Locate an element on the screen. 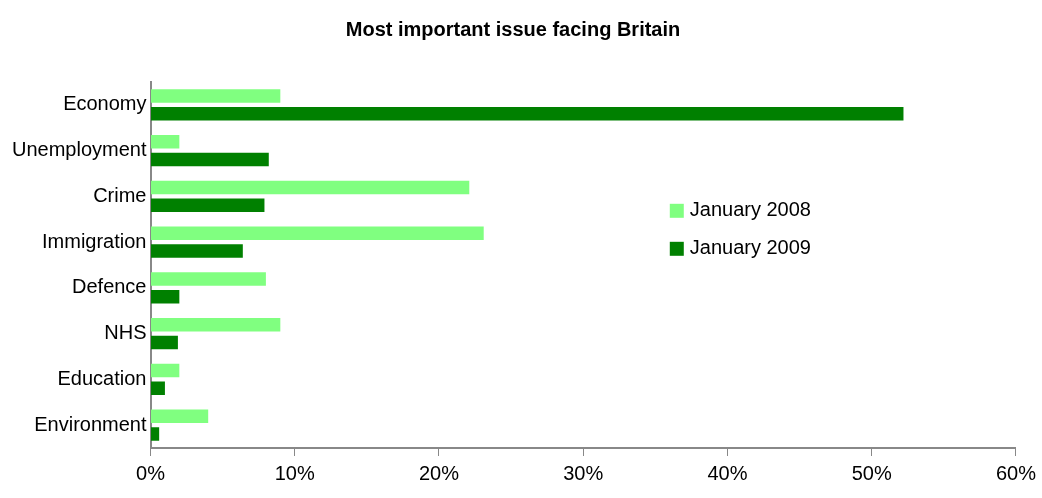 The image size is (1042, 498). chart-title: Most important issue facing Britain is located at coordinates (513, 28).